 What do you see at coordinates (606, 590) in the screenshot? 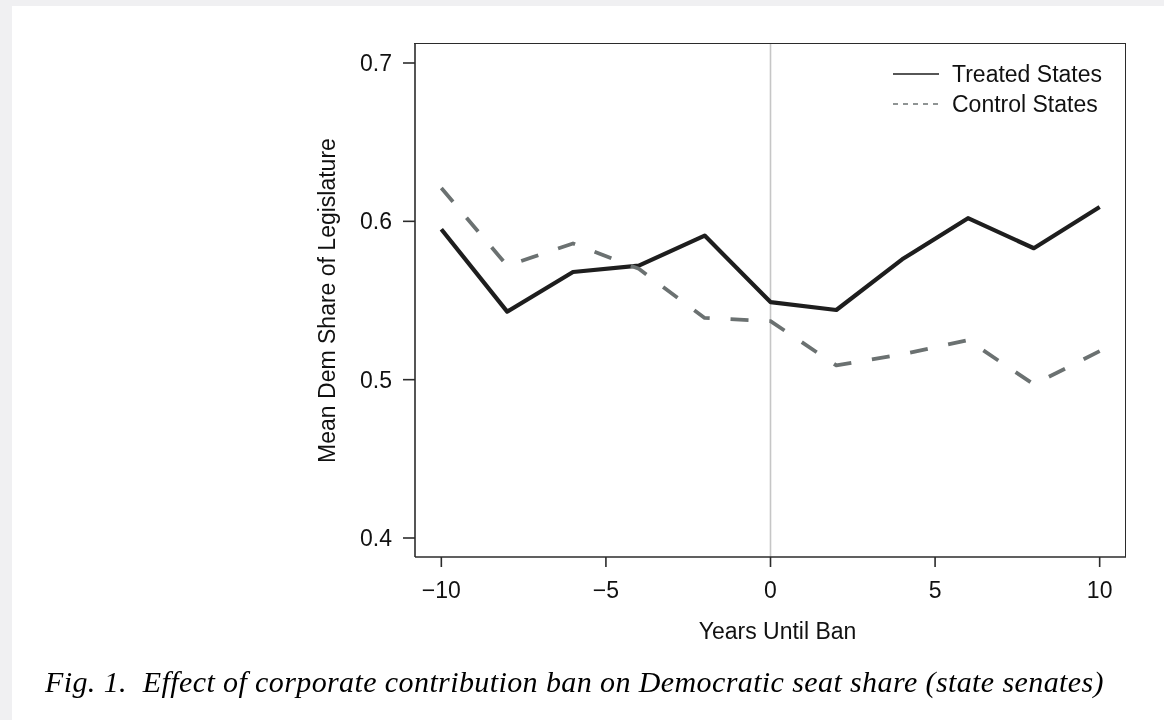
I see `x-tick-label: −5` at bounding box center [606, 590].